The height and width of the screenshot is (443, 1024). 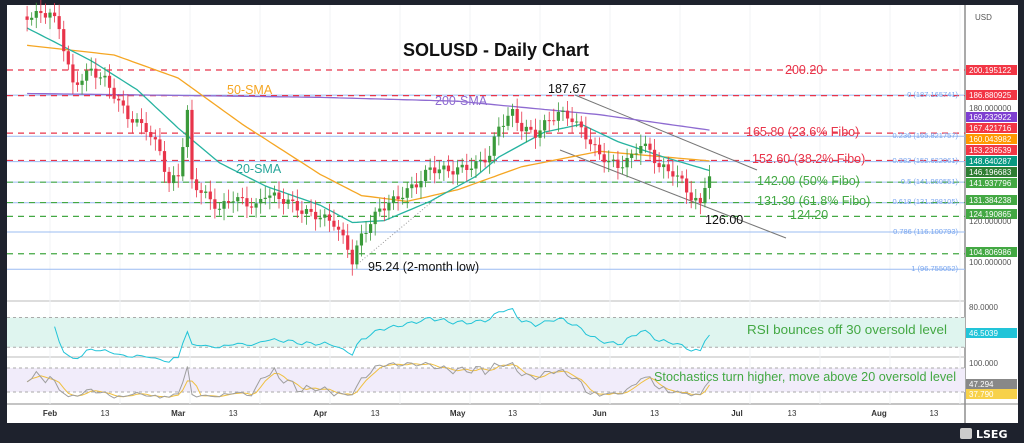 I want to click on annotation-fibo-382: 152.60 (38.2% Fibo), so click(x=808, y=159).